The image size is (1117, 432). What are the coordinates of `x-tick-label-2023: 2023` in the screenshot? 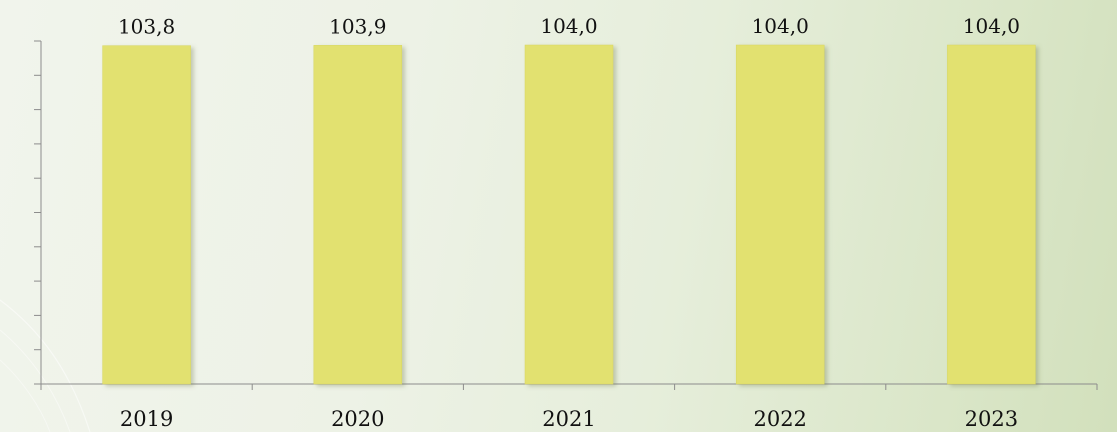 It's located at (991, 419).